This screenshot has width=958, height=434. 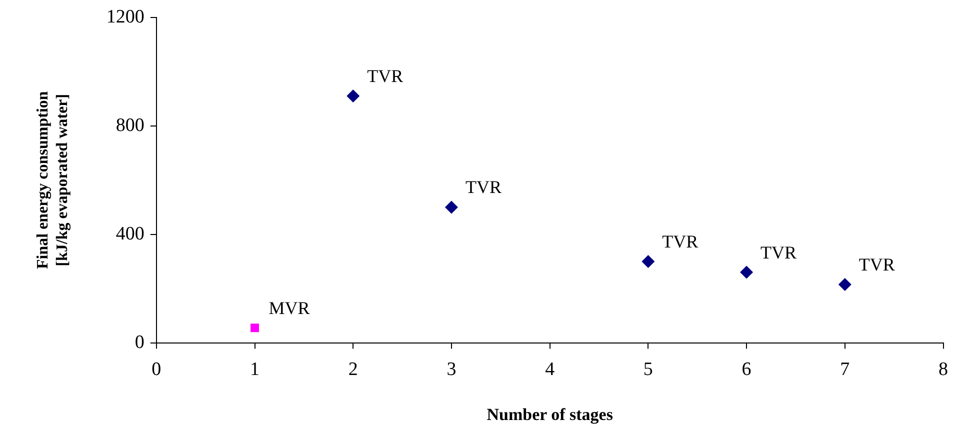 What do you see at coordinates (747, 369) in the screenshot?
I see `x-tick-label: 6` at bounding box center [747, 369].